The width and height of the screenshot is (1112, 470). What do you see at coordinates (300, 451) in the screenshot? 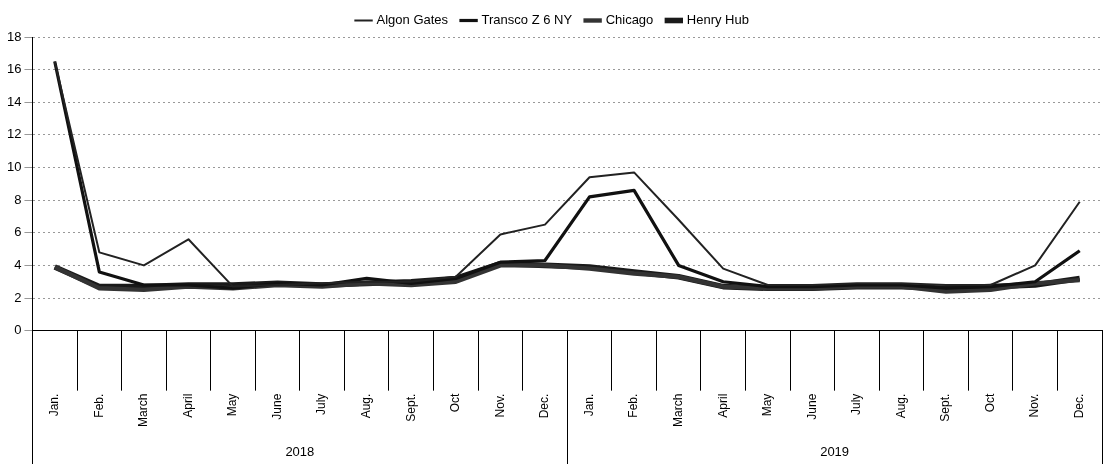
I see `text: 2018` at bounding box center [300, 451].